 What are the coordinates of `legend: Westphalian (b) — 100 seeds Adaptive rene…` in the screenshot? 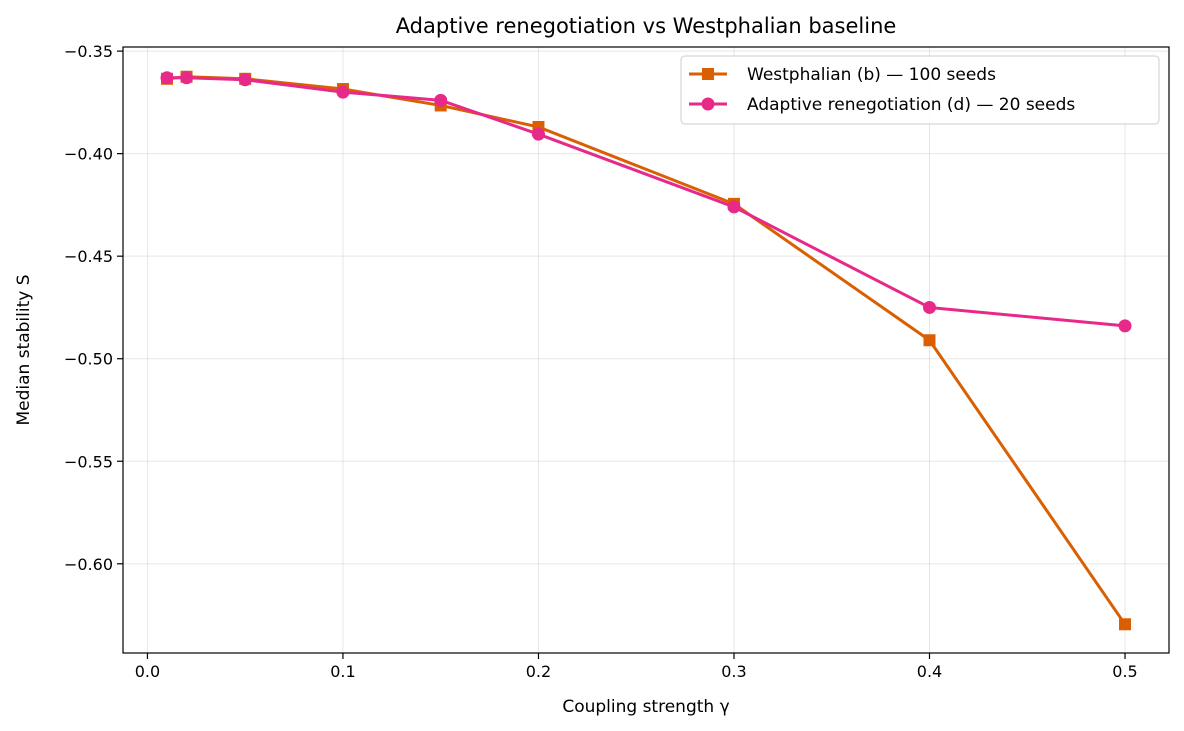 It's located at (920, 90).